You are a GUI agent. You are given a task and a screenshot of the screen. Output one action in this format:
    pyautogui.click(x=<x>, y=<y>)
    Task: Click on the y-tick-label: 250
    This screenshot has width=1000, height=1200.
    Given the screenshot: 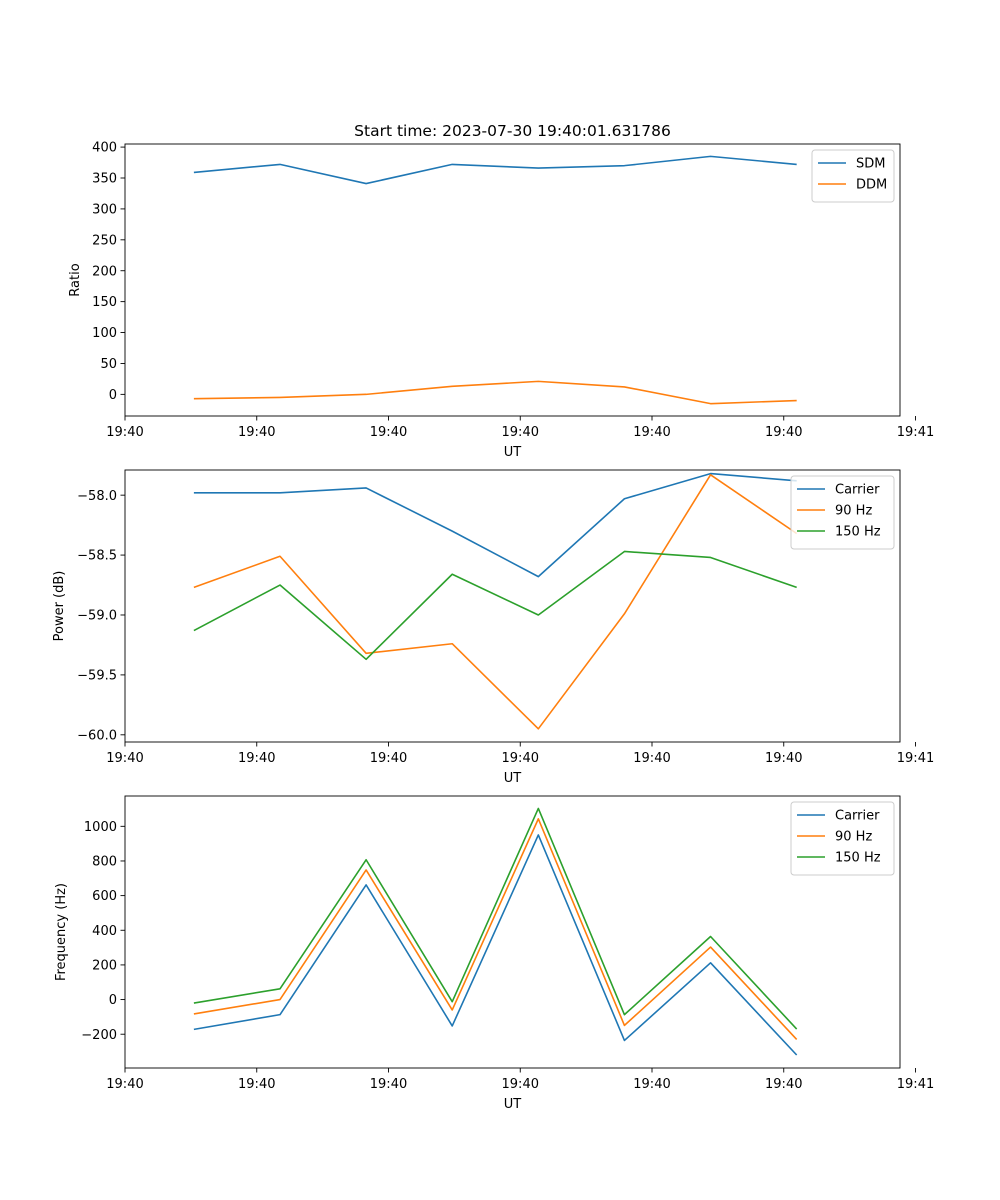 What is the action you would take?
    pyautogui.click(x=104, y=240)
    